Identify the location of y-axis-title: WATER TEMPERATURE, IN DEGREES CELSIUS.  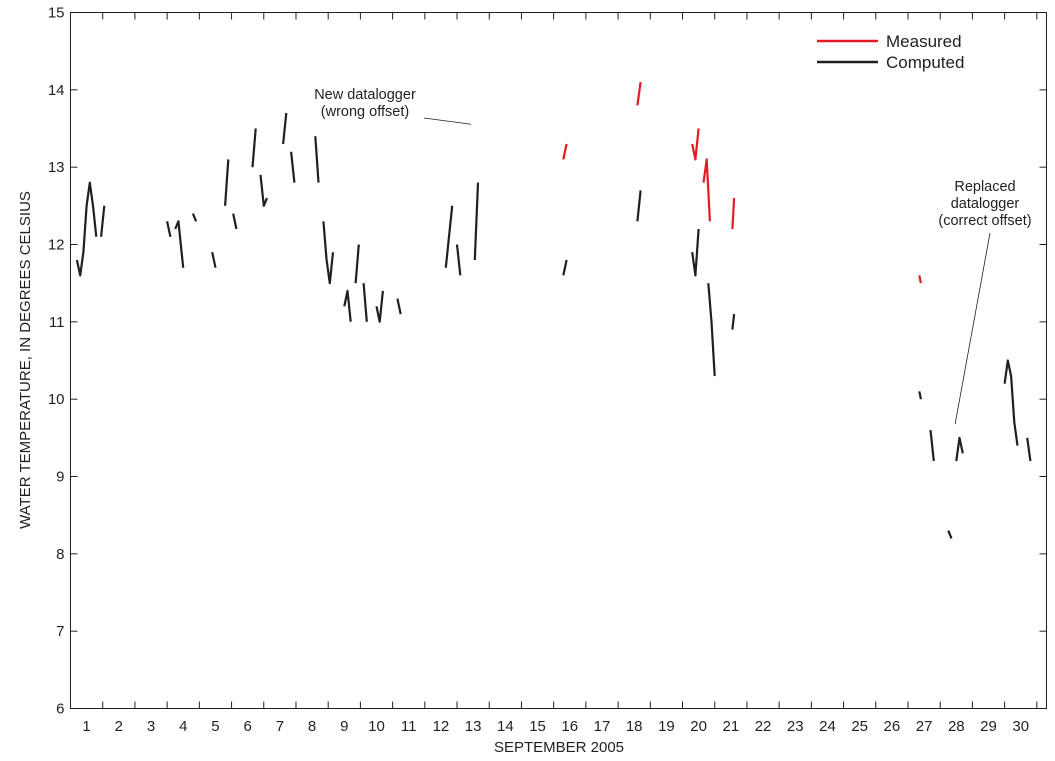
(25, 360).